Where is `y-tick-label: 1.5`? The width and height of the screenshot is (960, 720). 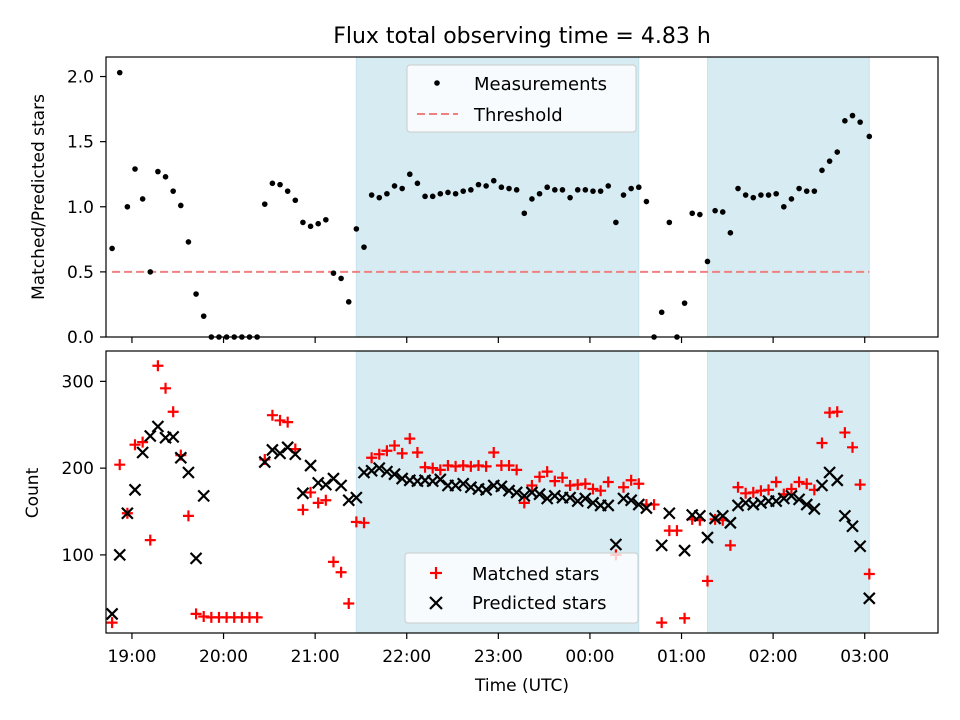 y-tick-label: 1.5 is located at coordinates (80, 143).